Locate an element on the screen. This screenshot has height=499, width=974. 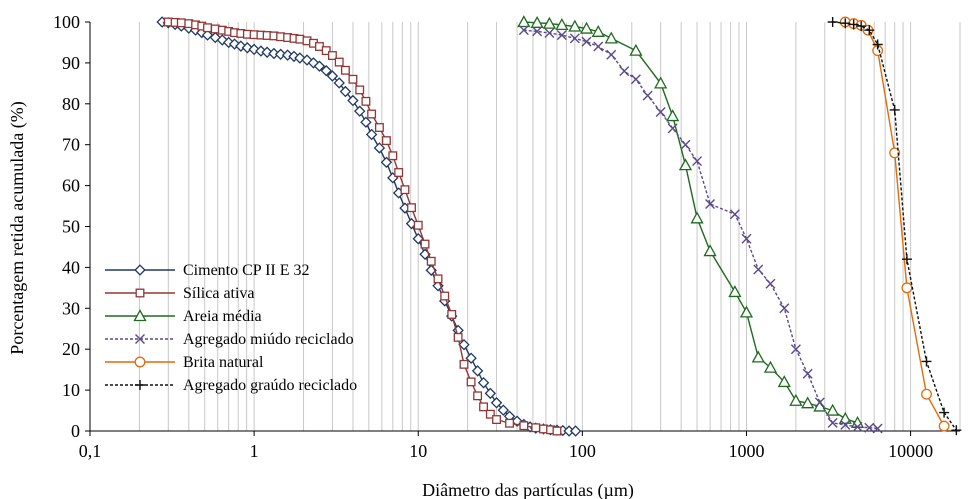
legend-item: Agregado graúdo reciclado is located at coordinates (231, 385).